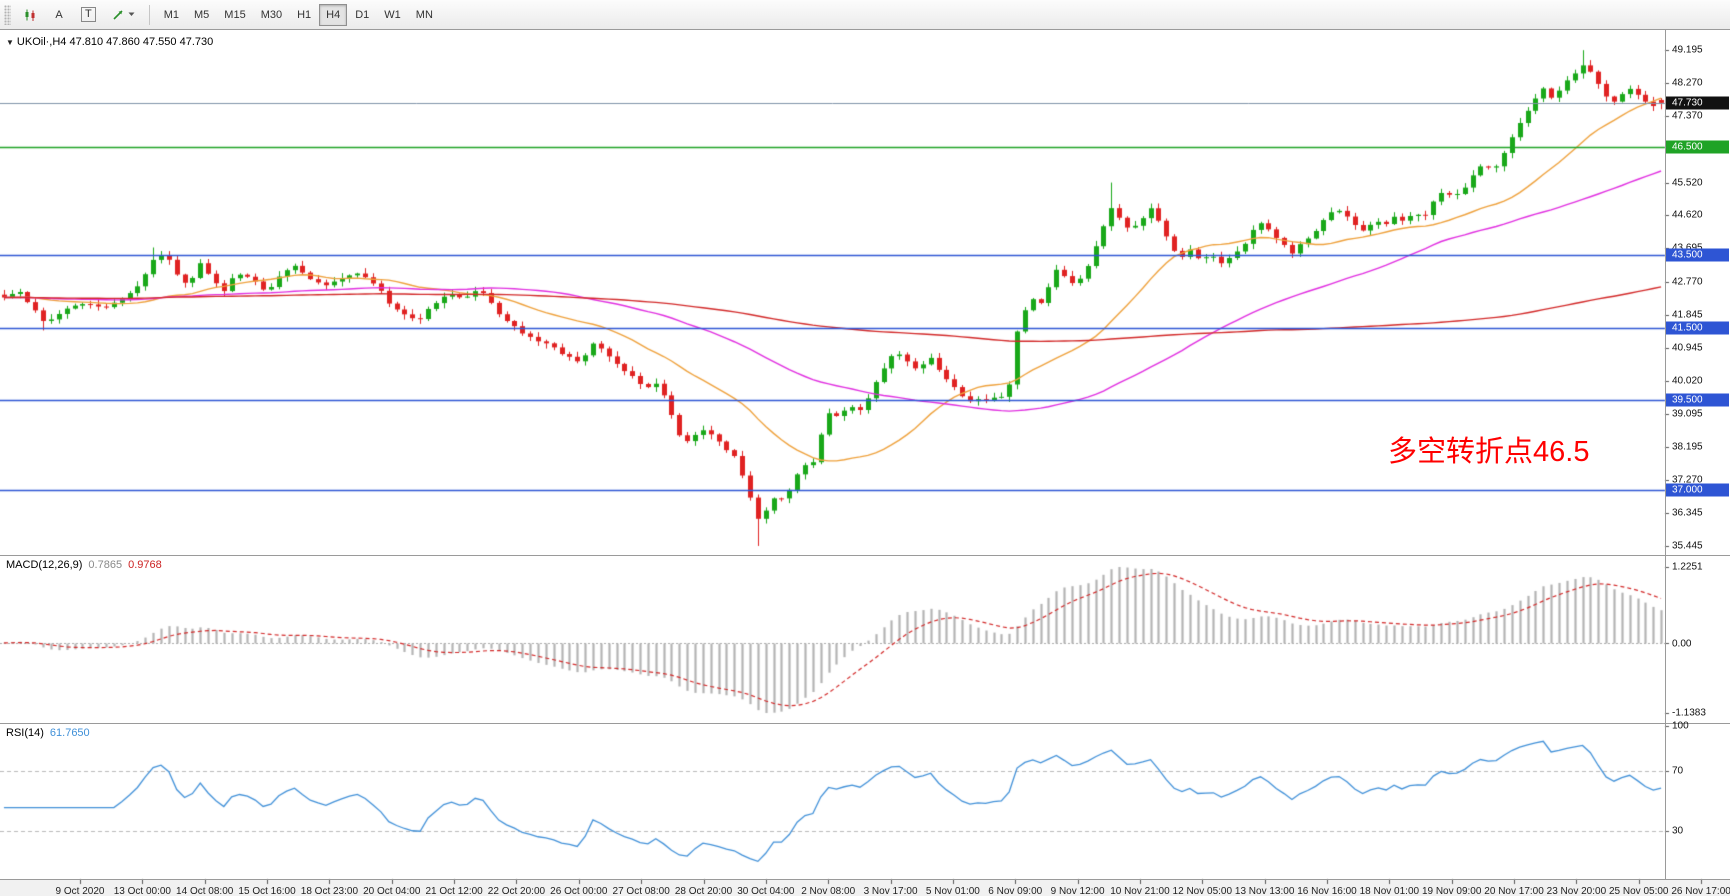 The height and width of the screenshot is (896, 1730). Describe the element at coordinates (1665, 454) in the screenshot. I see `price-axis-border` at that location.